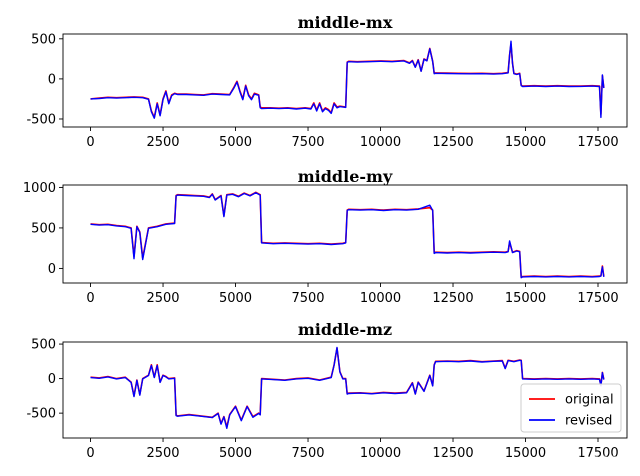  What do you see at coordinates (345, 329) in the screenshot?
I see `chart-title: middle-mz` at bounding box center [345, 329].